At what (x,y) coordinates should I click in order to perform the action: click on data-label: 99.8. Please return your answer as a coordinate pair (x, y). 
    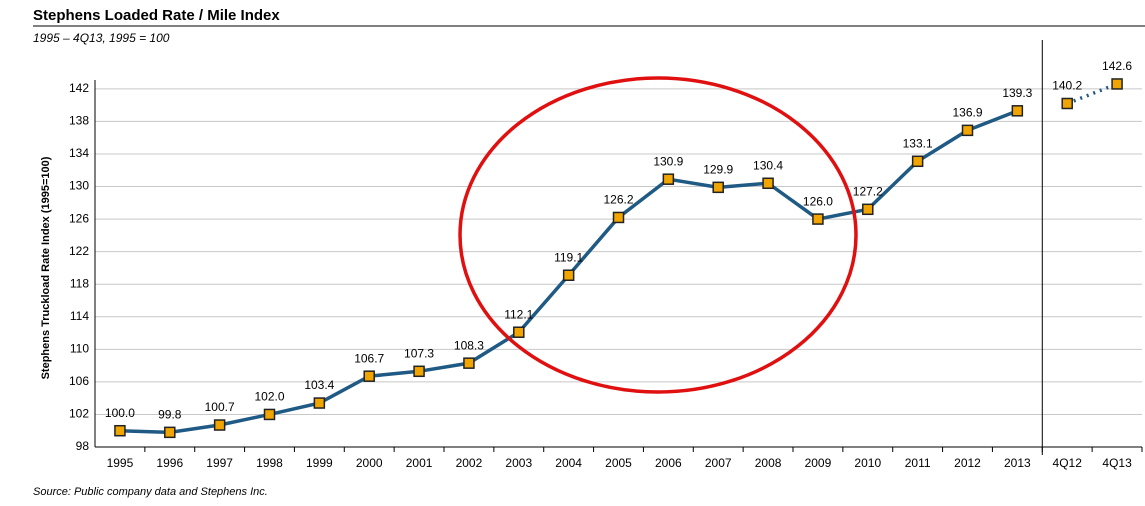
    Looking at the image, I should click on (170, 415).